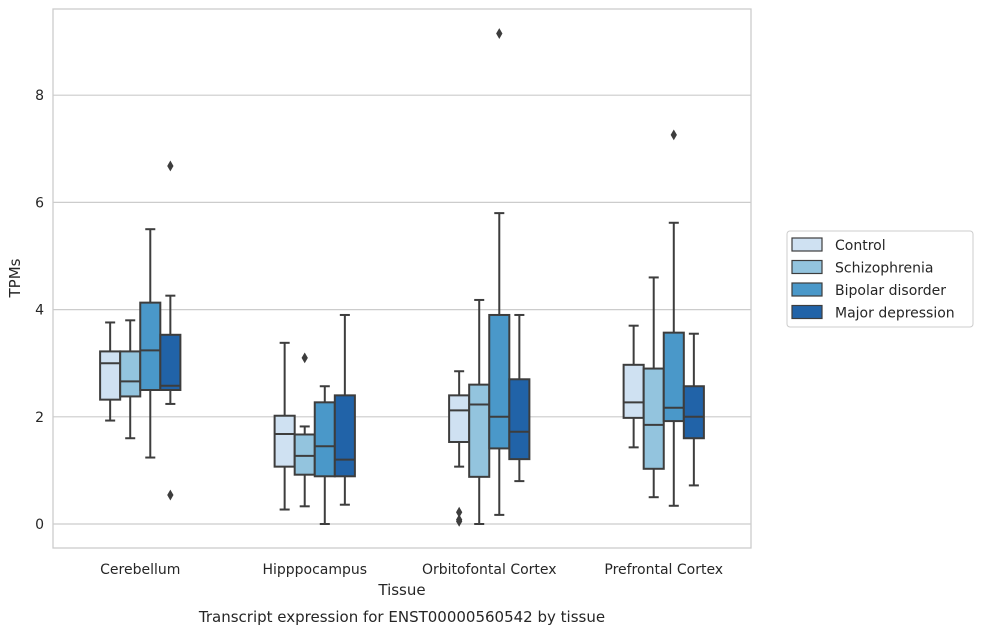 This screenshot has width=983, height=634. Describe the element at coordinates (314, 570) in the screenshot. I see `x-tick-label: Hipppocampus` at that location.